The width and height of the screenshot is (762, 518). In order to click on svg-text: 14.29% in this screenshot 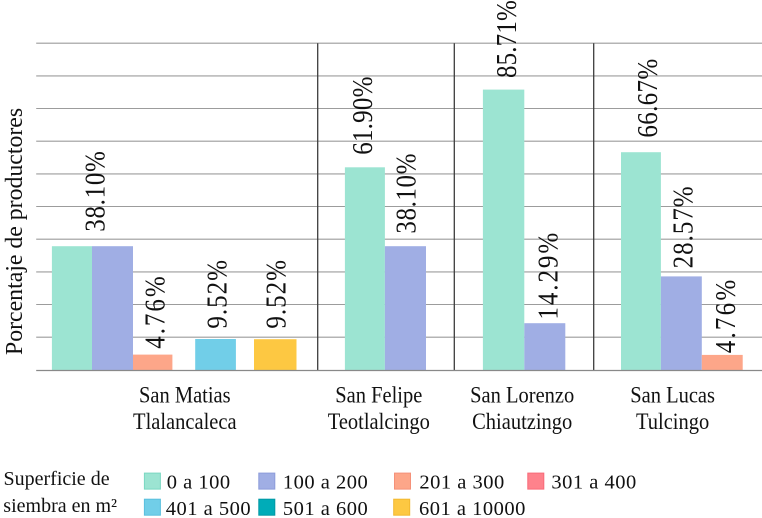, I will do `click(548, 275)`.